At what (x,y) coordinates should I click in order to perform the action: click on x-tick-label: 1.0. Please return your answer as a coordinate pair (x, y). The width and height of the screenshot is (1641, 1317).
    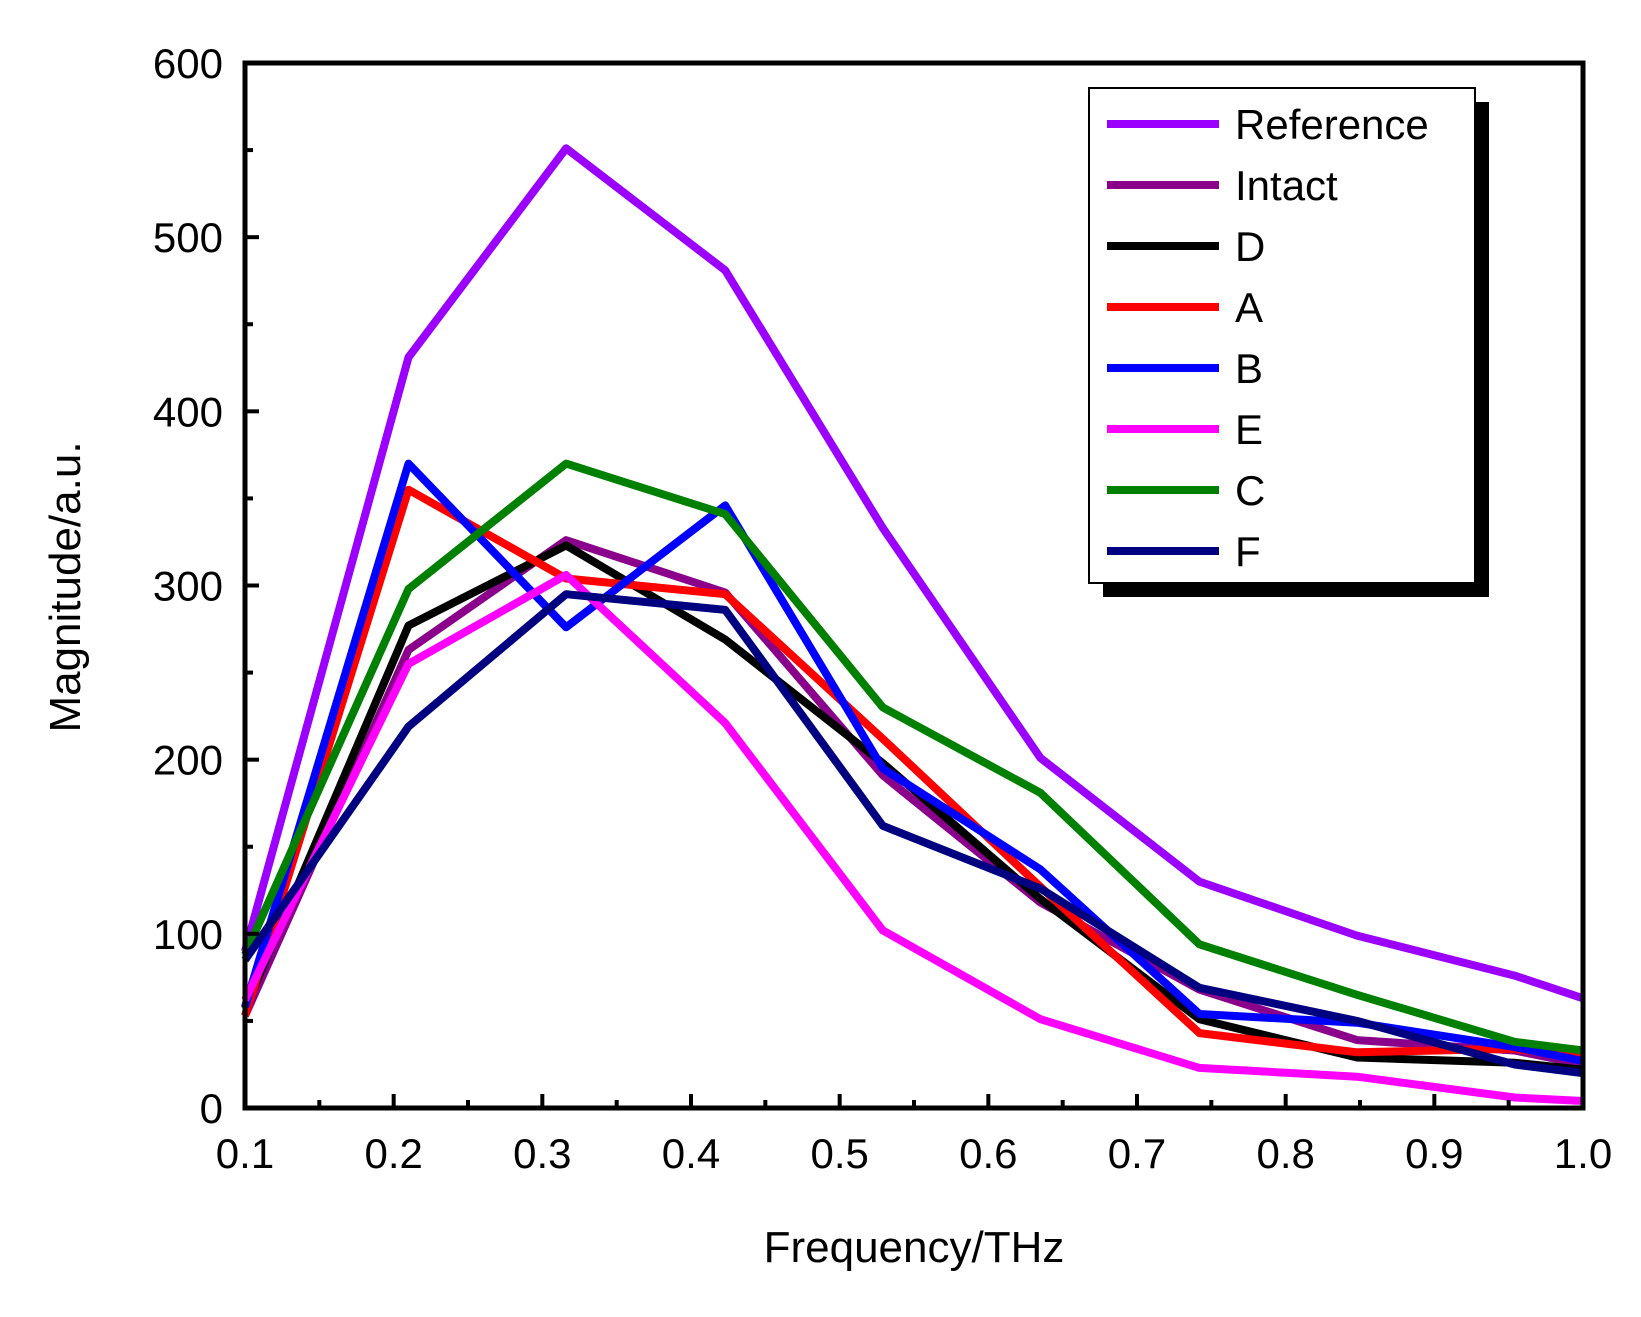
    Looking at the image, I should click on (1583, 1153).